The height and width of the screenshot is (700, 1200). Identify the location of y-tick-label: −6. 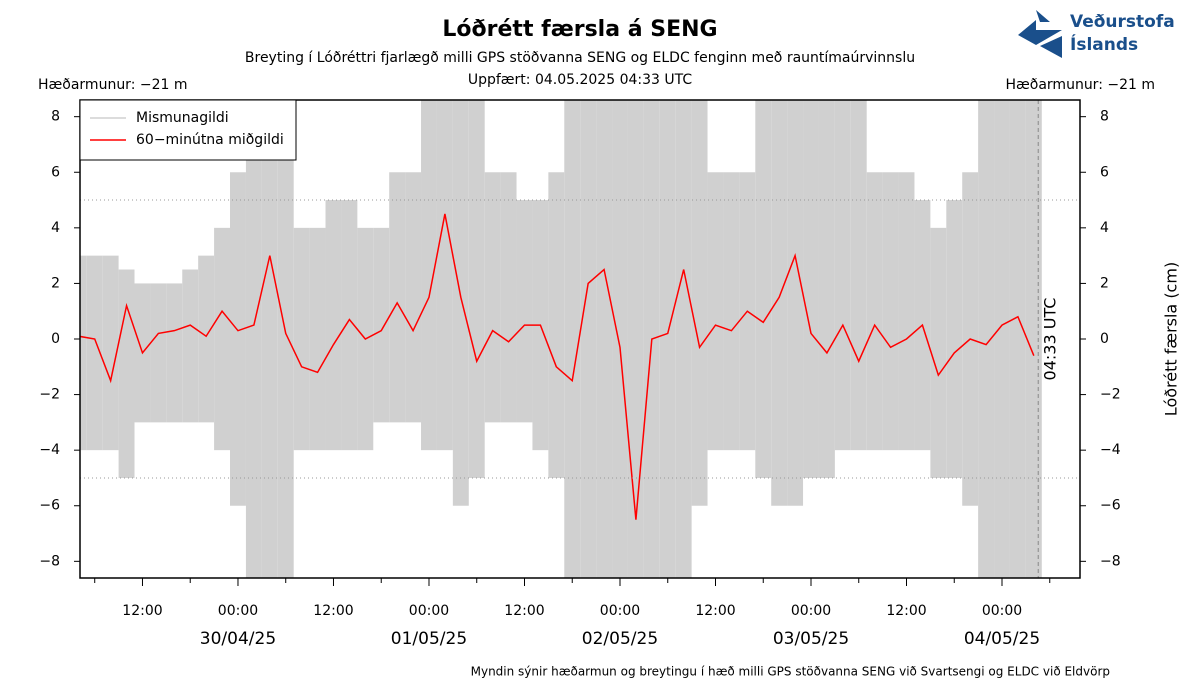
(49, 506).